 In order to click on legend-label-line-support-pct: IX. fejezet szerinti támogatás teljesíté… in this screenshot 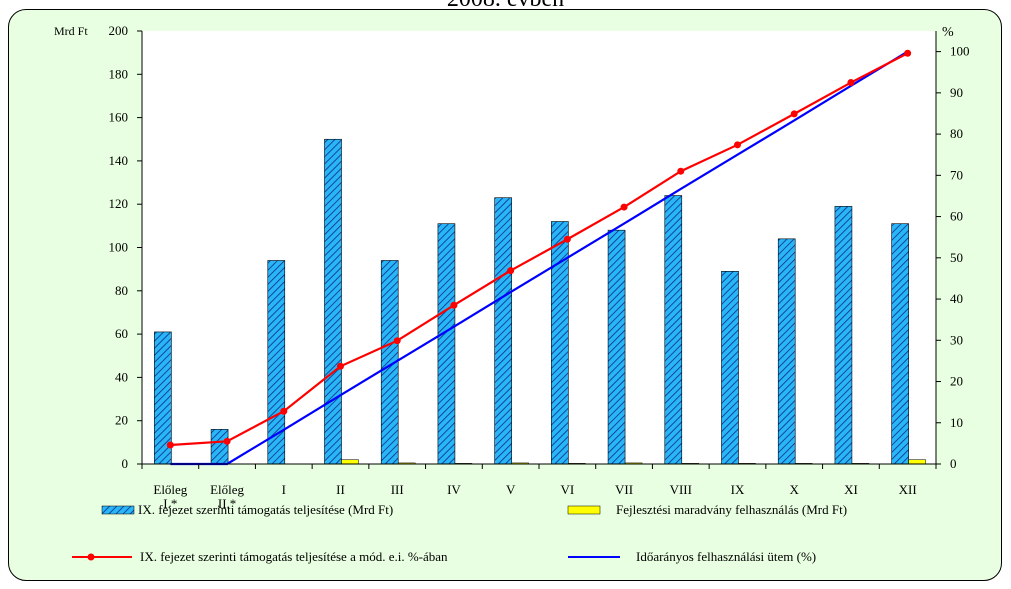, I will do `click(294, 556)`.